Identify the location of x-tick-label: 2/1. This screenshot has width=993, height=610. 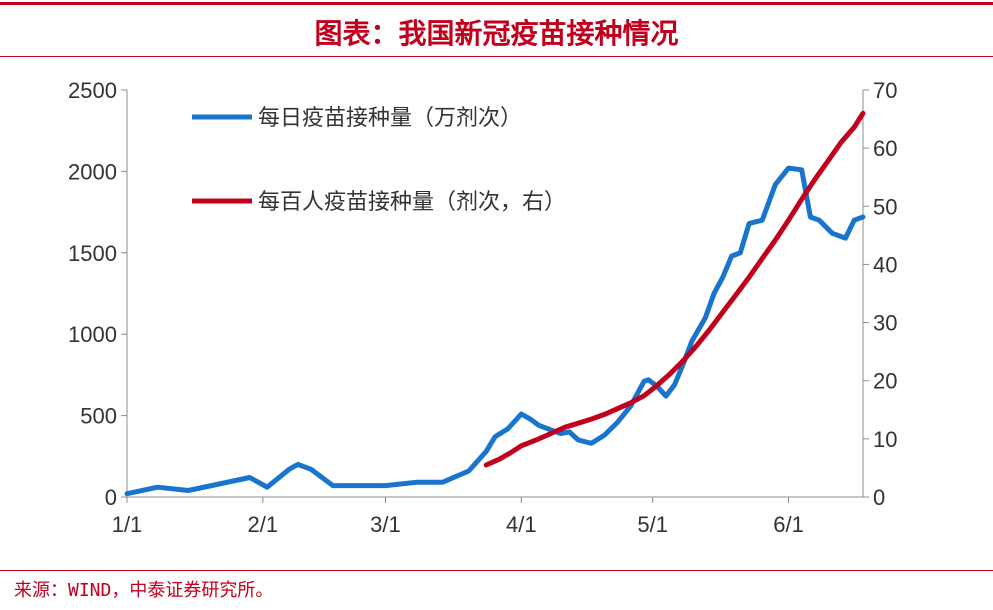
(263, 524).